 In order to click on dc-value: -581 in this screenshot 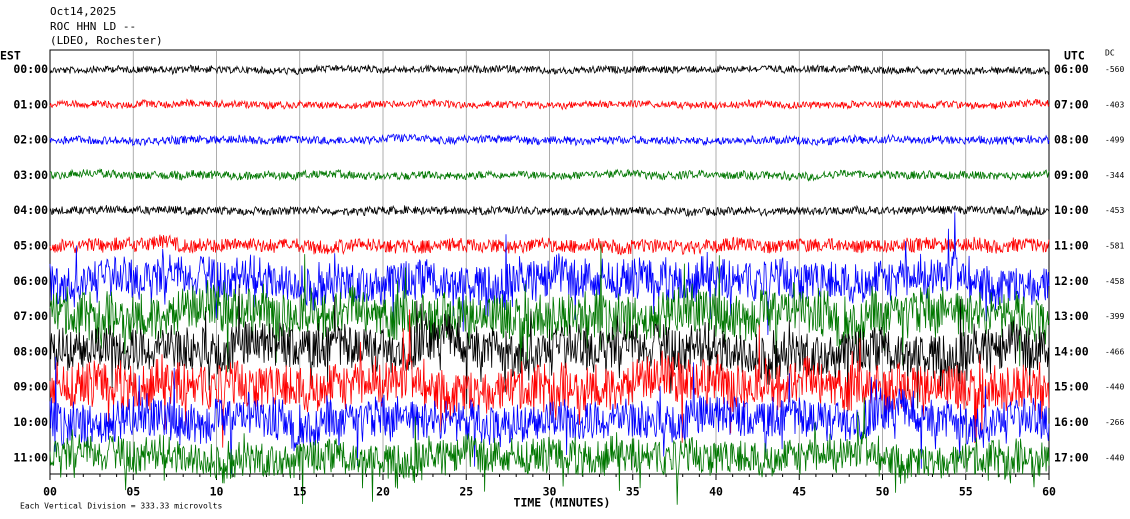, I will do `click(1114, 246)`.